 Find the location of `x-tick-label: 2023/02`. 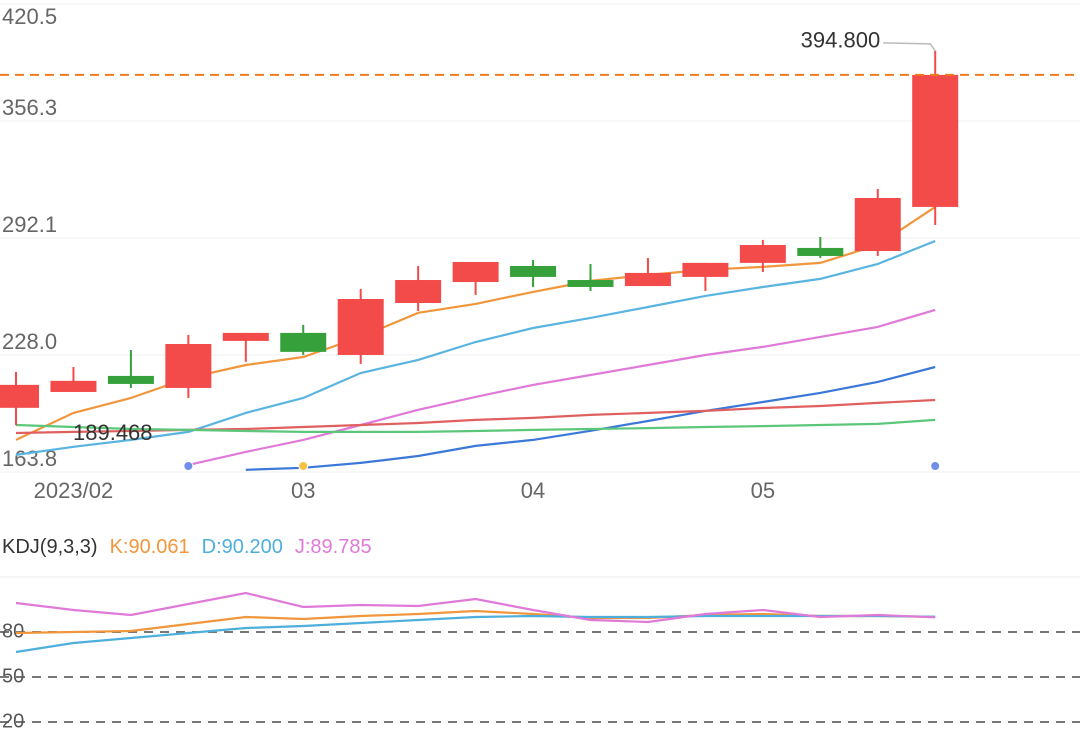

x-tick-label: 2023/02 is located at coordinates (74, 490).